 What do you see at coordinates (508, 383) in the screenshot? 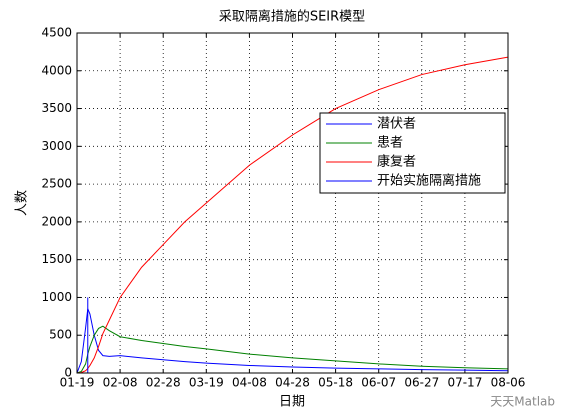
I see `x-tick-label: 08-06` at bounding box center [508, 383].